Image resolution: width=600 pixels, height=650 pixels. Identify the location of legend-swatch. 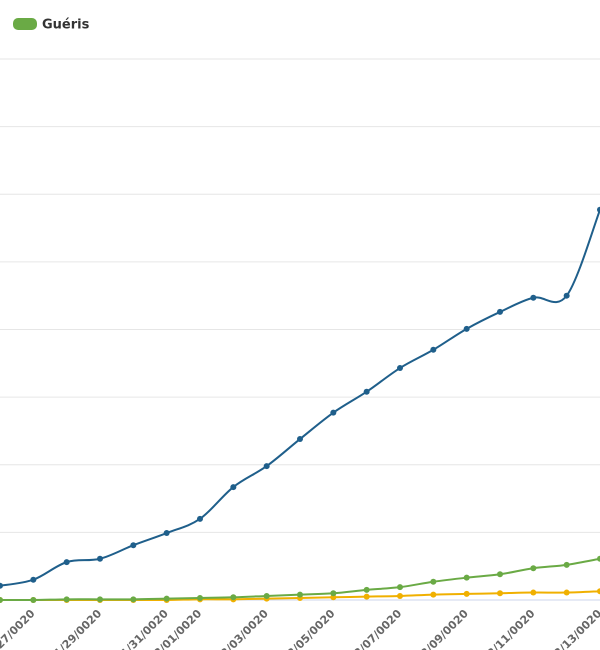
(25, 24).